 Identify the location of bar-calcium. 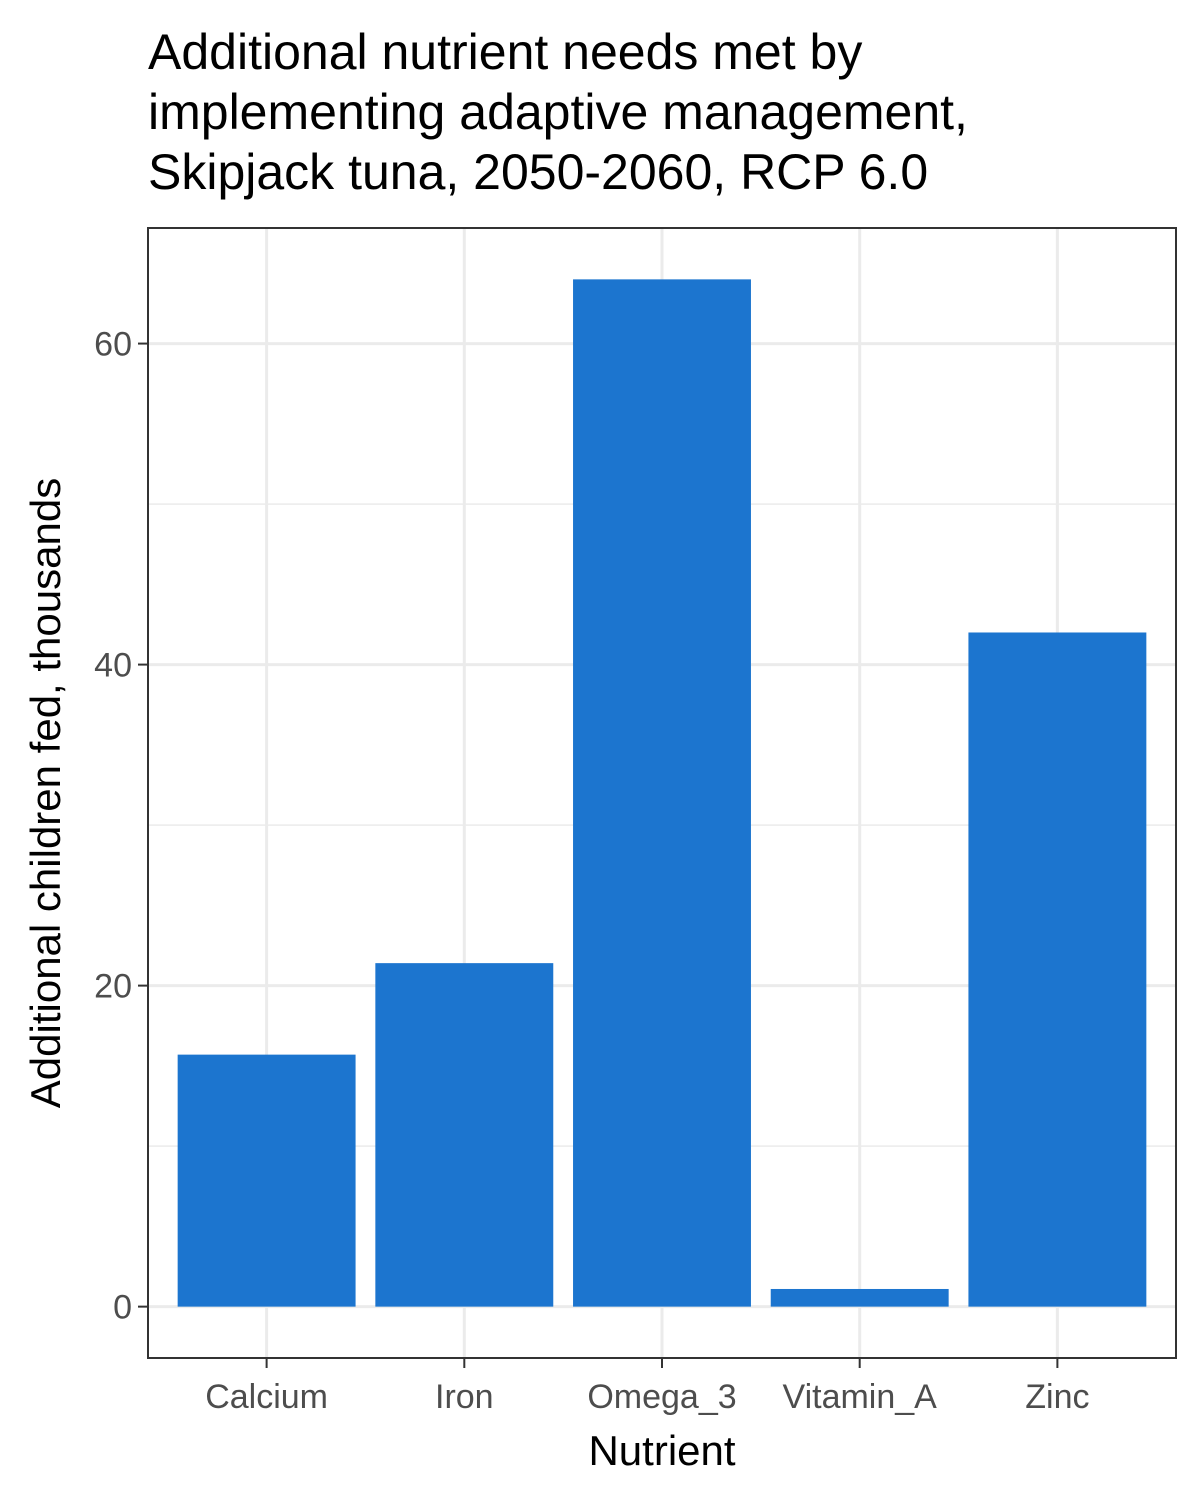
(266, 1180).